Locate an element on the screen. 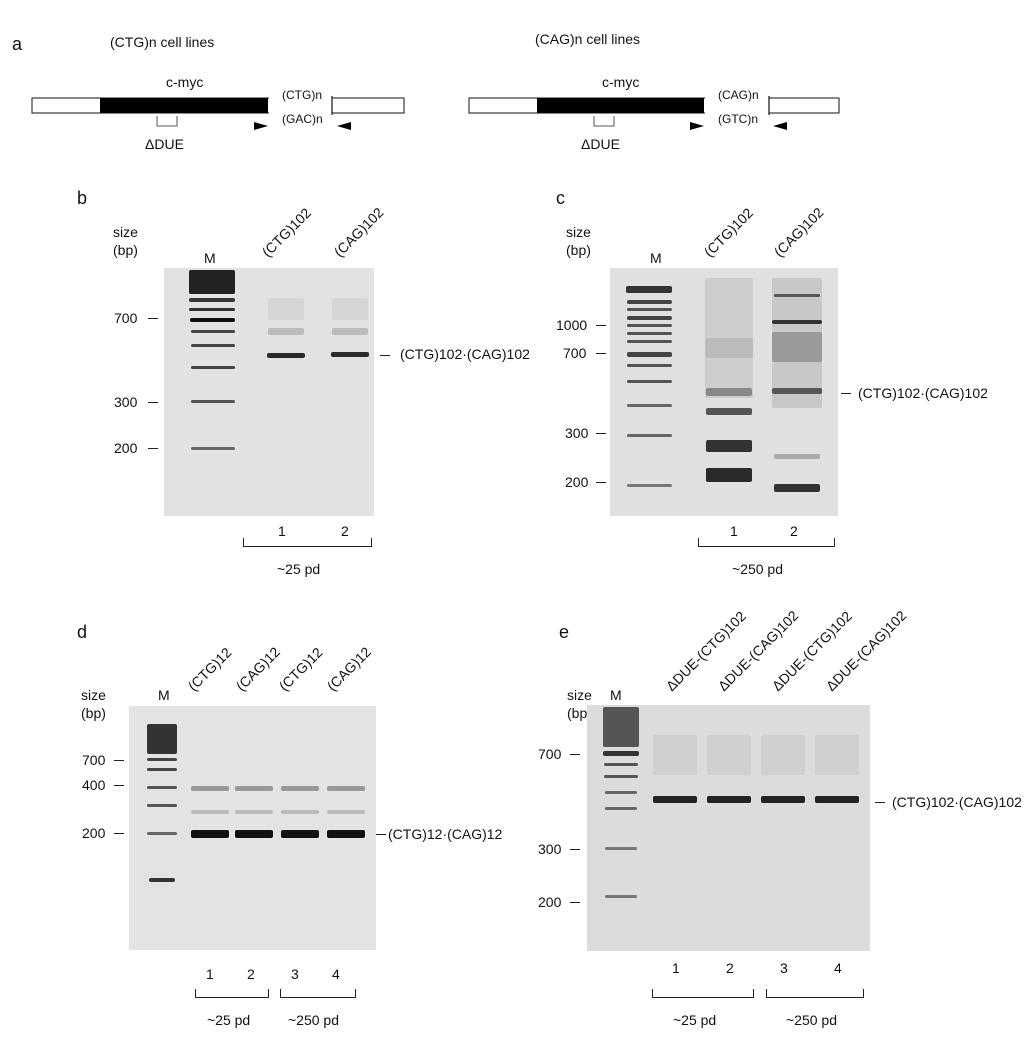  panel-d-letter: d is located at coordinates (82, 632).